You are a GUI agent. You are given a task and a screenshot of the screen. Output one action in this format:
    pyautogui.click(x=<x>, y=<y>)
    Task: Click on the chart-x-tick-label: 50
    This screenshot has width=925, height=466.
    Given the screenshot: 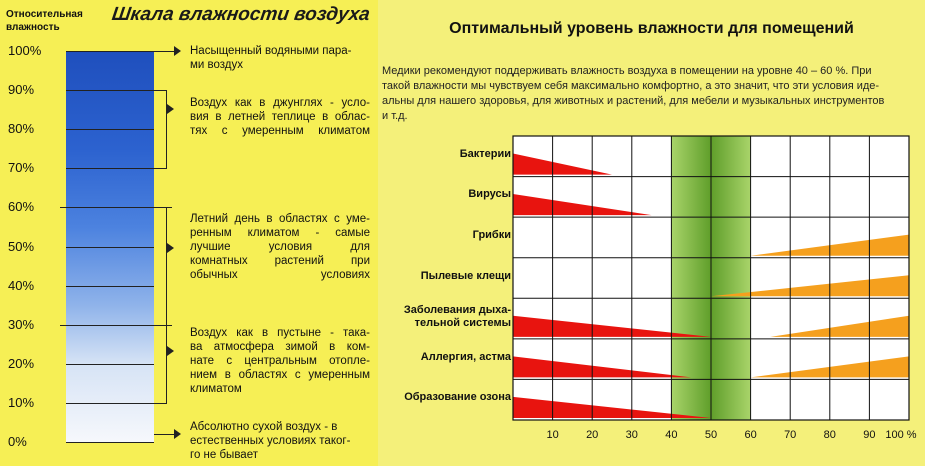 What is the action you would take?
    pyautogui.click(x=711, y=435)
    